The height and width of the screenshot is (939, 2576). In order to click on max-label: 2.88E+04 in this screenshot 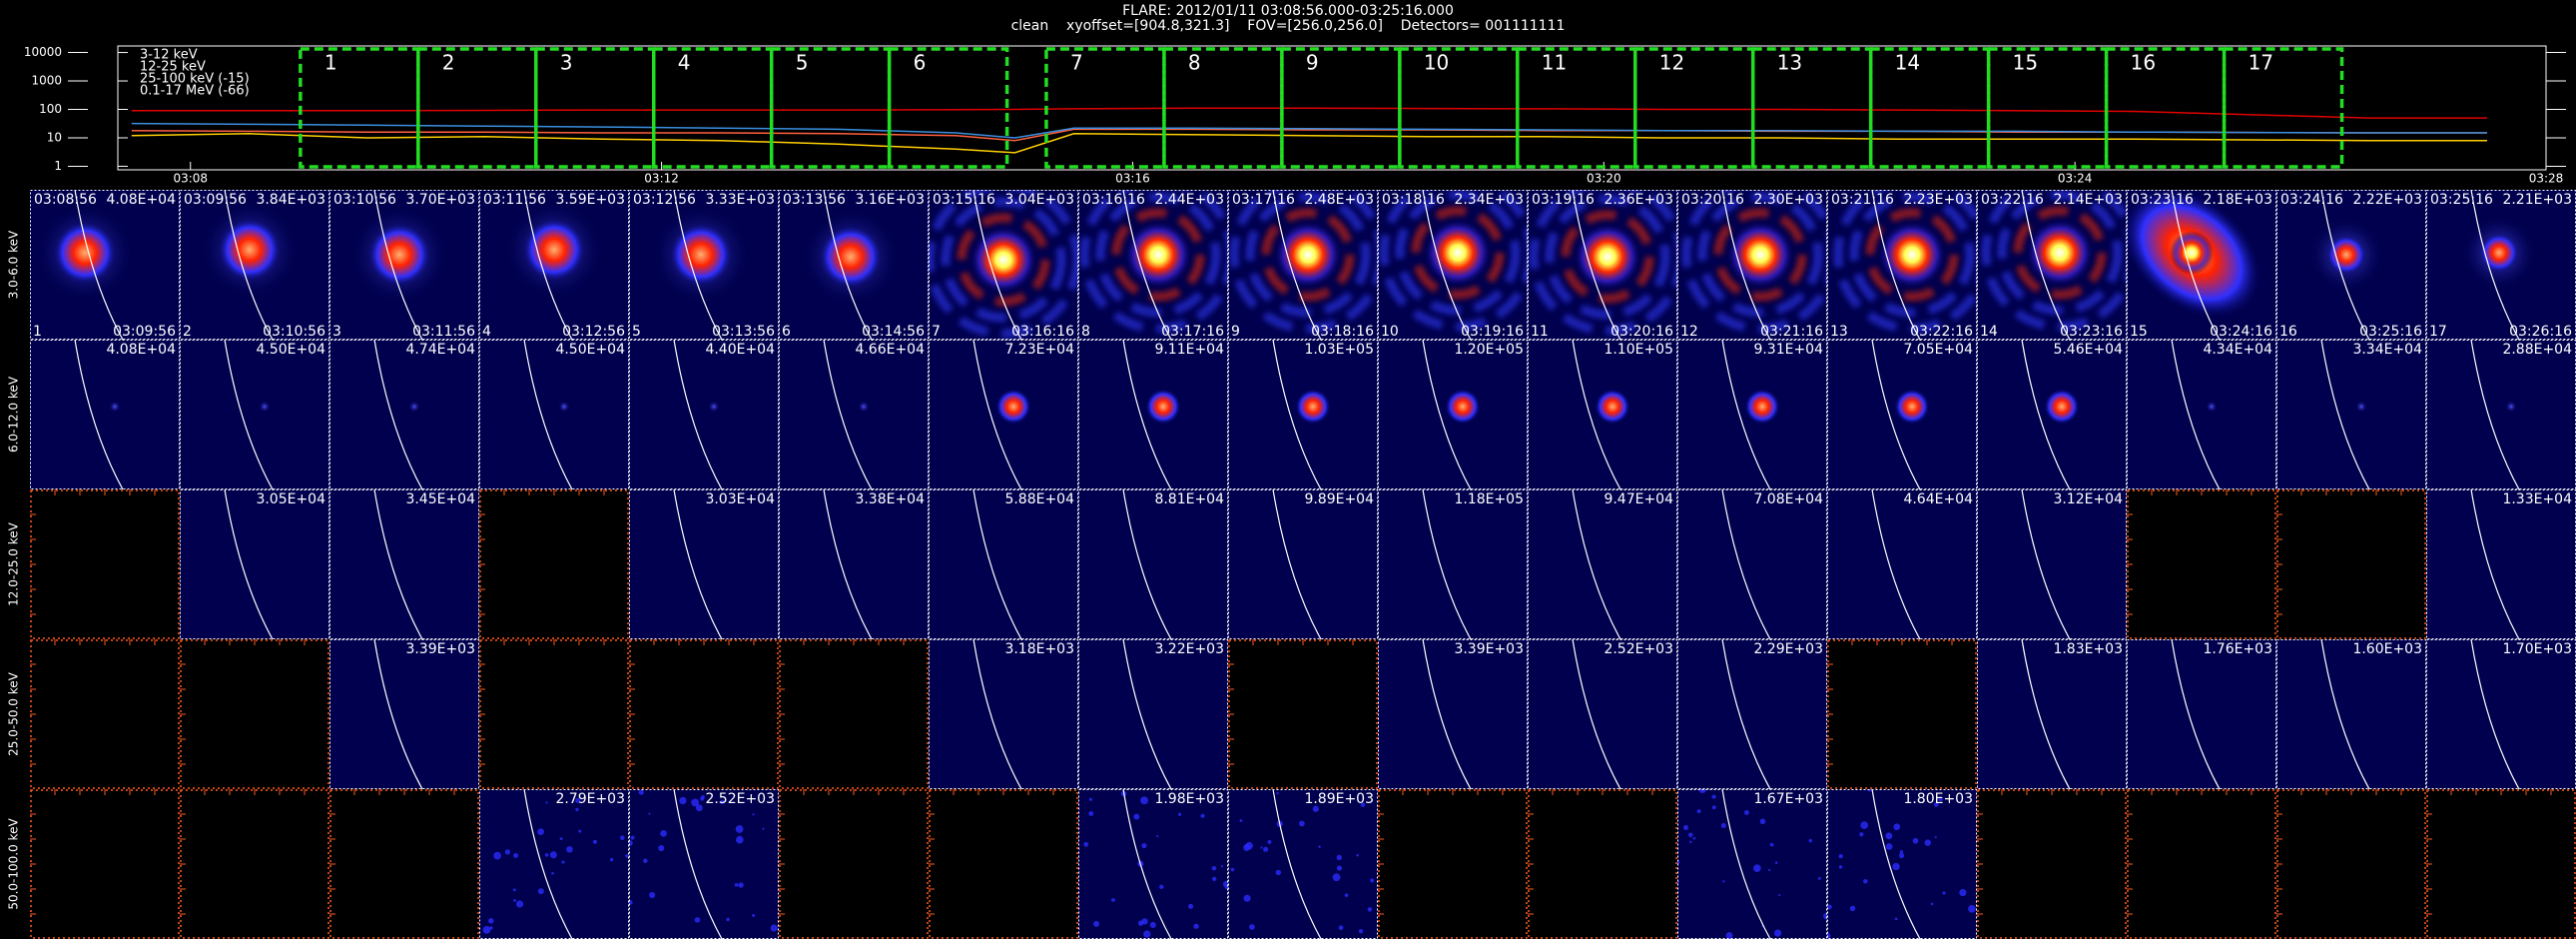, I will do `click(2537, 350)`.